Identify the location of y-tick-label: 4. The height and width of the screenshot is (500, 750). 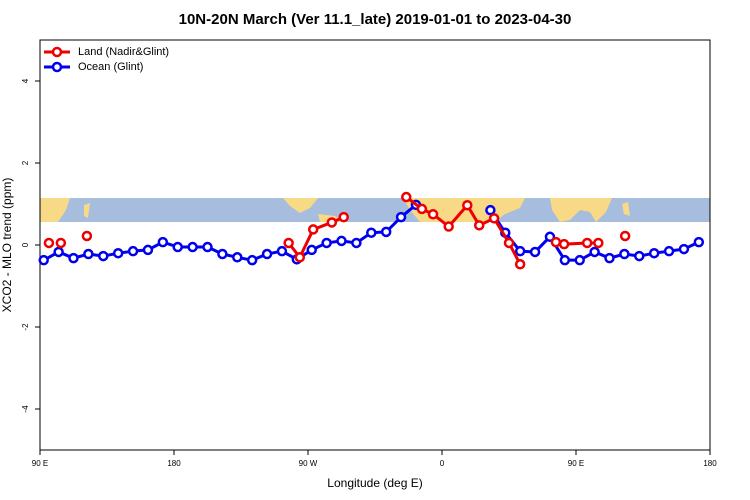
(25, 80).